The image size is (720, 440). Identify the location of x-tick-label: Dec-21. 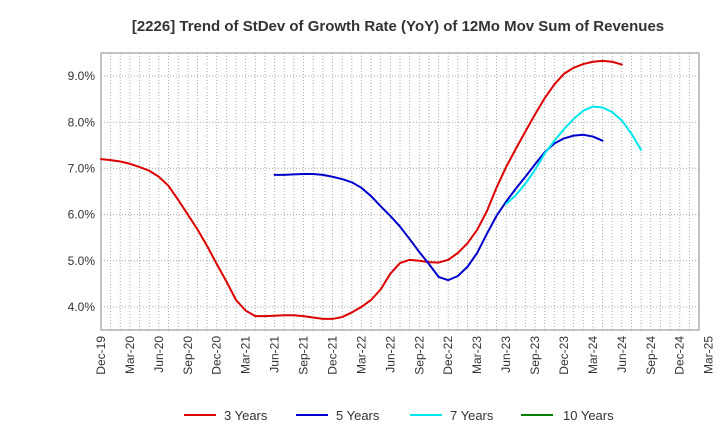
(332, 355).